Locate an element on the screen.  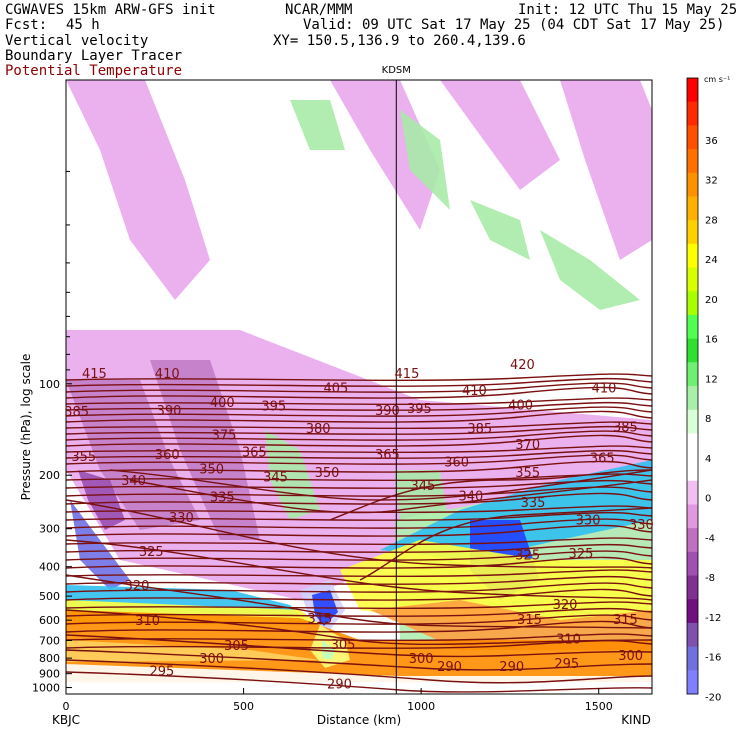
colorbar-label: 28 is located at coordinates (711, 220).